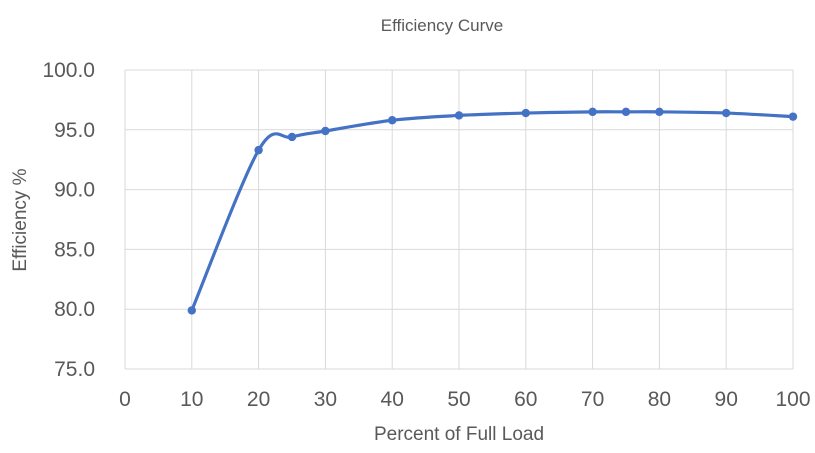 The image size is (815, 453). Describe the element at coordinates (74, 309) in the screenshot. I see `y-tick-label: 80.0` at that location.